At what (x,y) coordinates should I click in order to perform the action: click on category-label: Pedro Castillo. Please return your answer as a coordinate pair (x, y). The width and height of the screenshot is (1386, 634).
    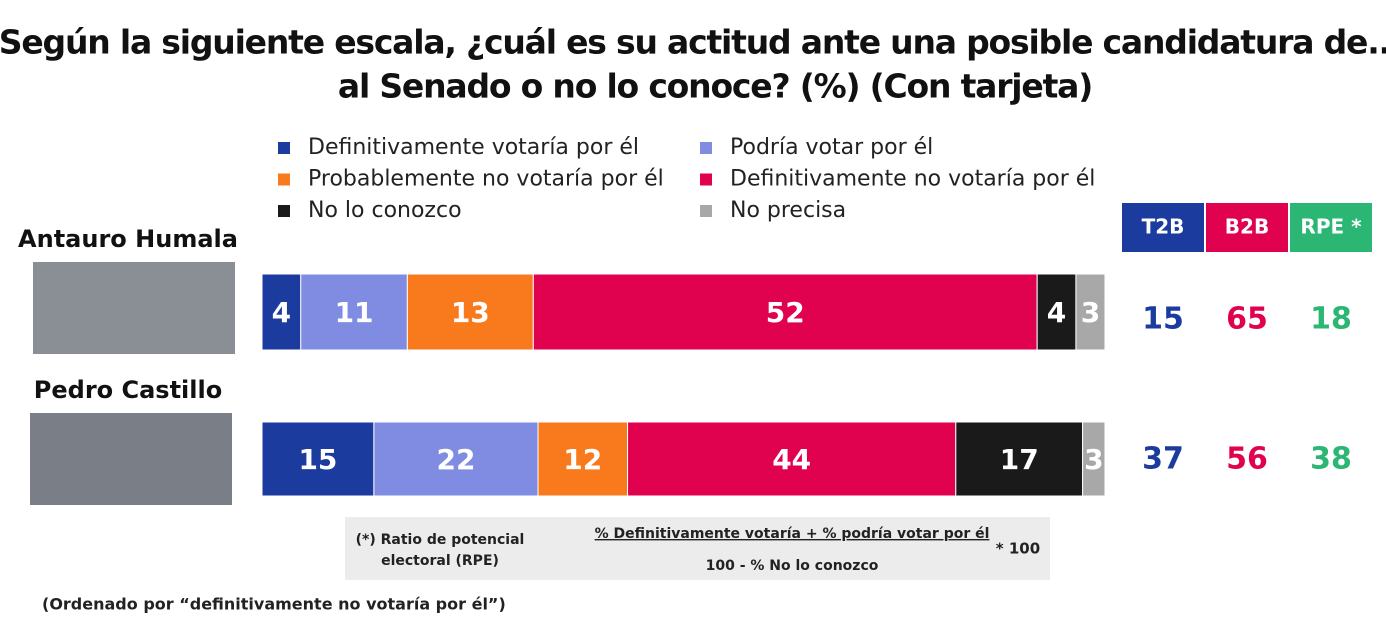
    Looking at the image, I should click on (128, 390).